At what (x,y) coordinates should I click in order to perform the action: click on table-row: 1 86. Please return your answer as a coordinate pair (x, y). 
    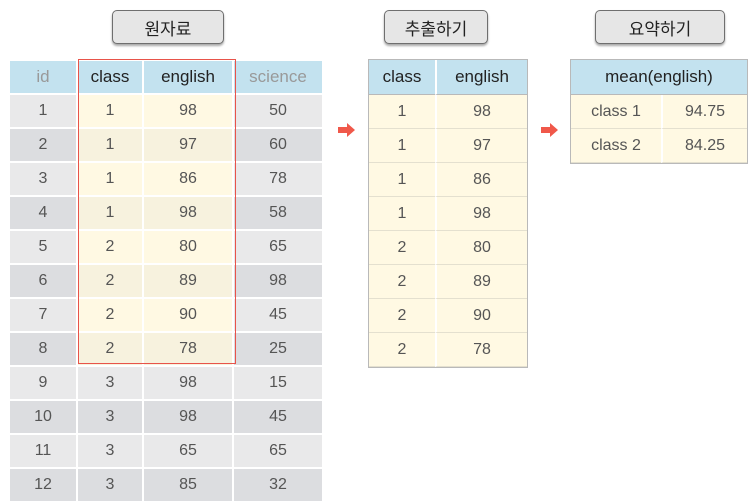
    Looking at the image, I should click on (448, 180).